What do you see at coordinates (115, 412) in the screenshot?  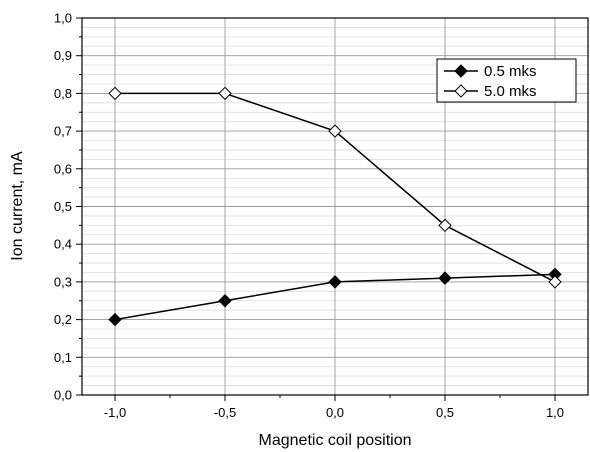 I see `x-tick-label: -1,0` at bounding box center [115, 412].